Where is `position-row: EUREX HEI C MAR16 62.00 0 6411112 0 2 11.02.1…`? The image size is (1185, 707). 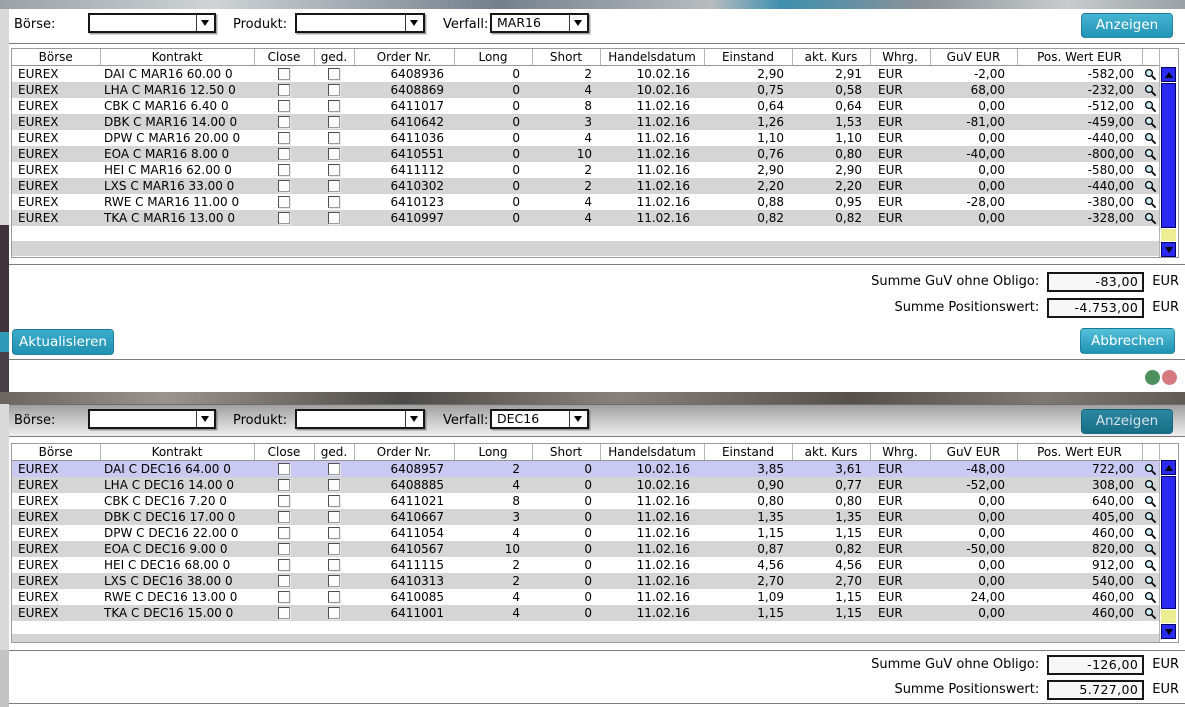
position-row: EUREX HEI C MAR16 62.00 0 6411112 0 2 11.02.1… is located at coordinates (585, 170).